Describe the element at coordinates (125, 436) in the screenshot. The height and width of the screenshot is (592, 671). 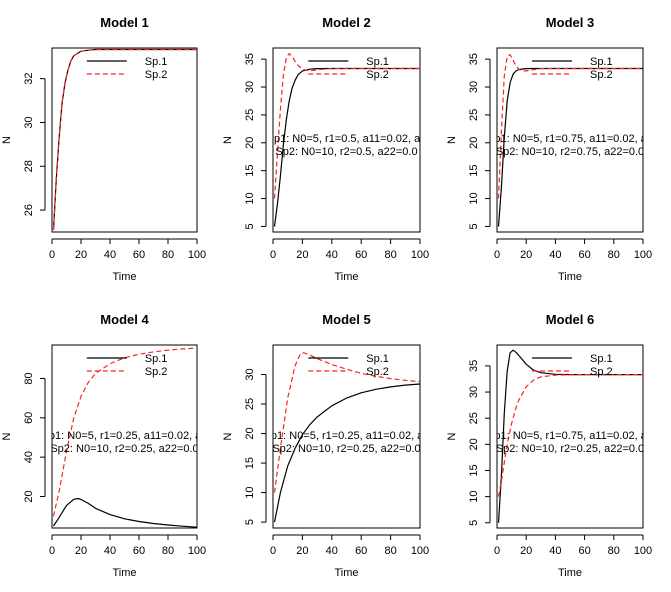
I see `annotation-text: Sp1: N0=5, r1=0.25, a11=0.02, a2` at that location.